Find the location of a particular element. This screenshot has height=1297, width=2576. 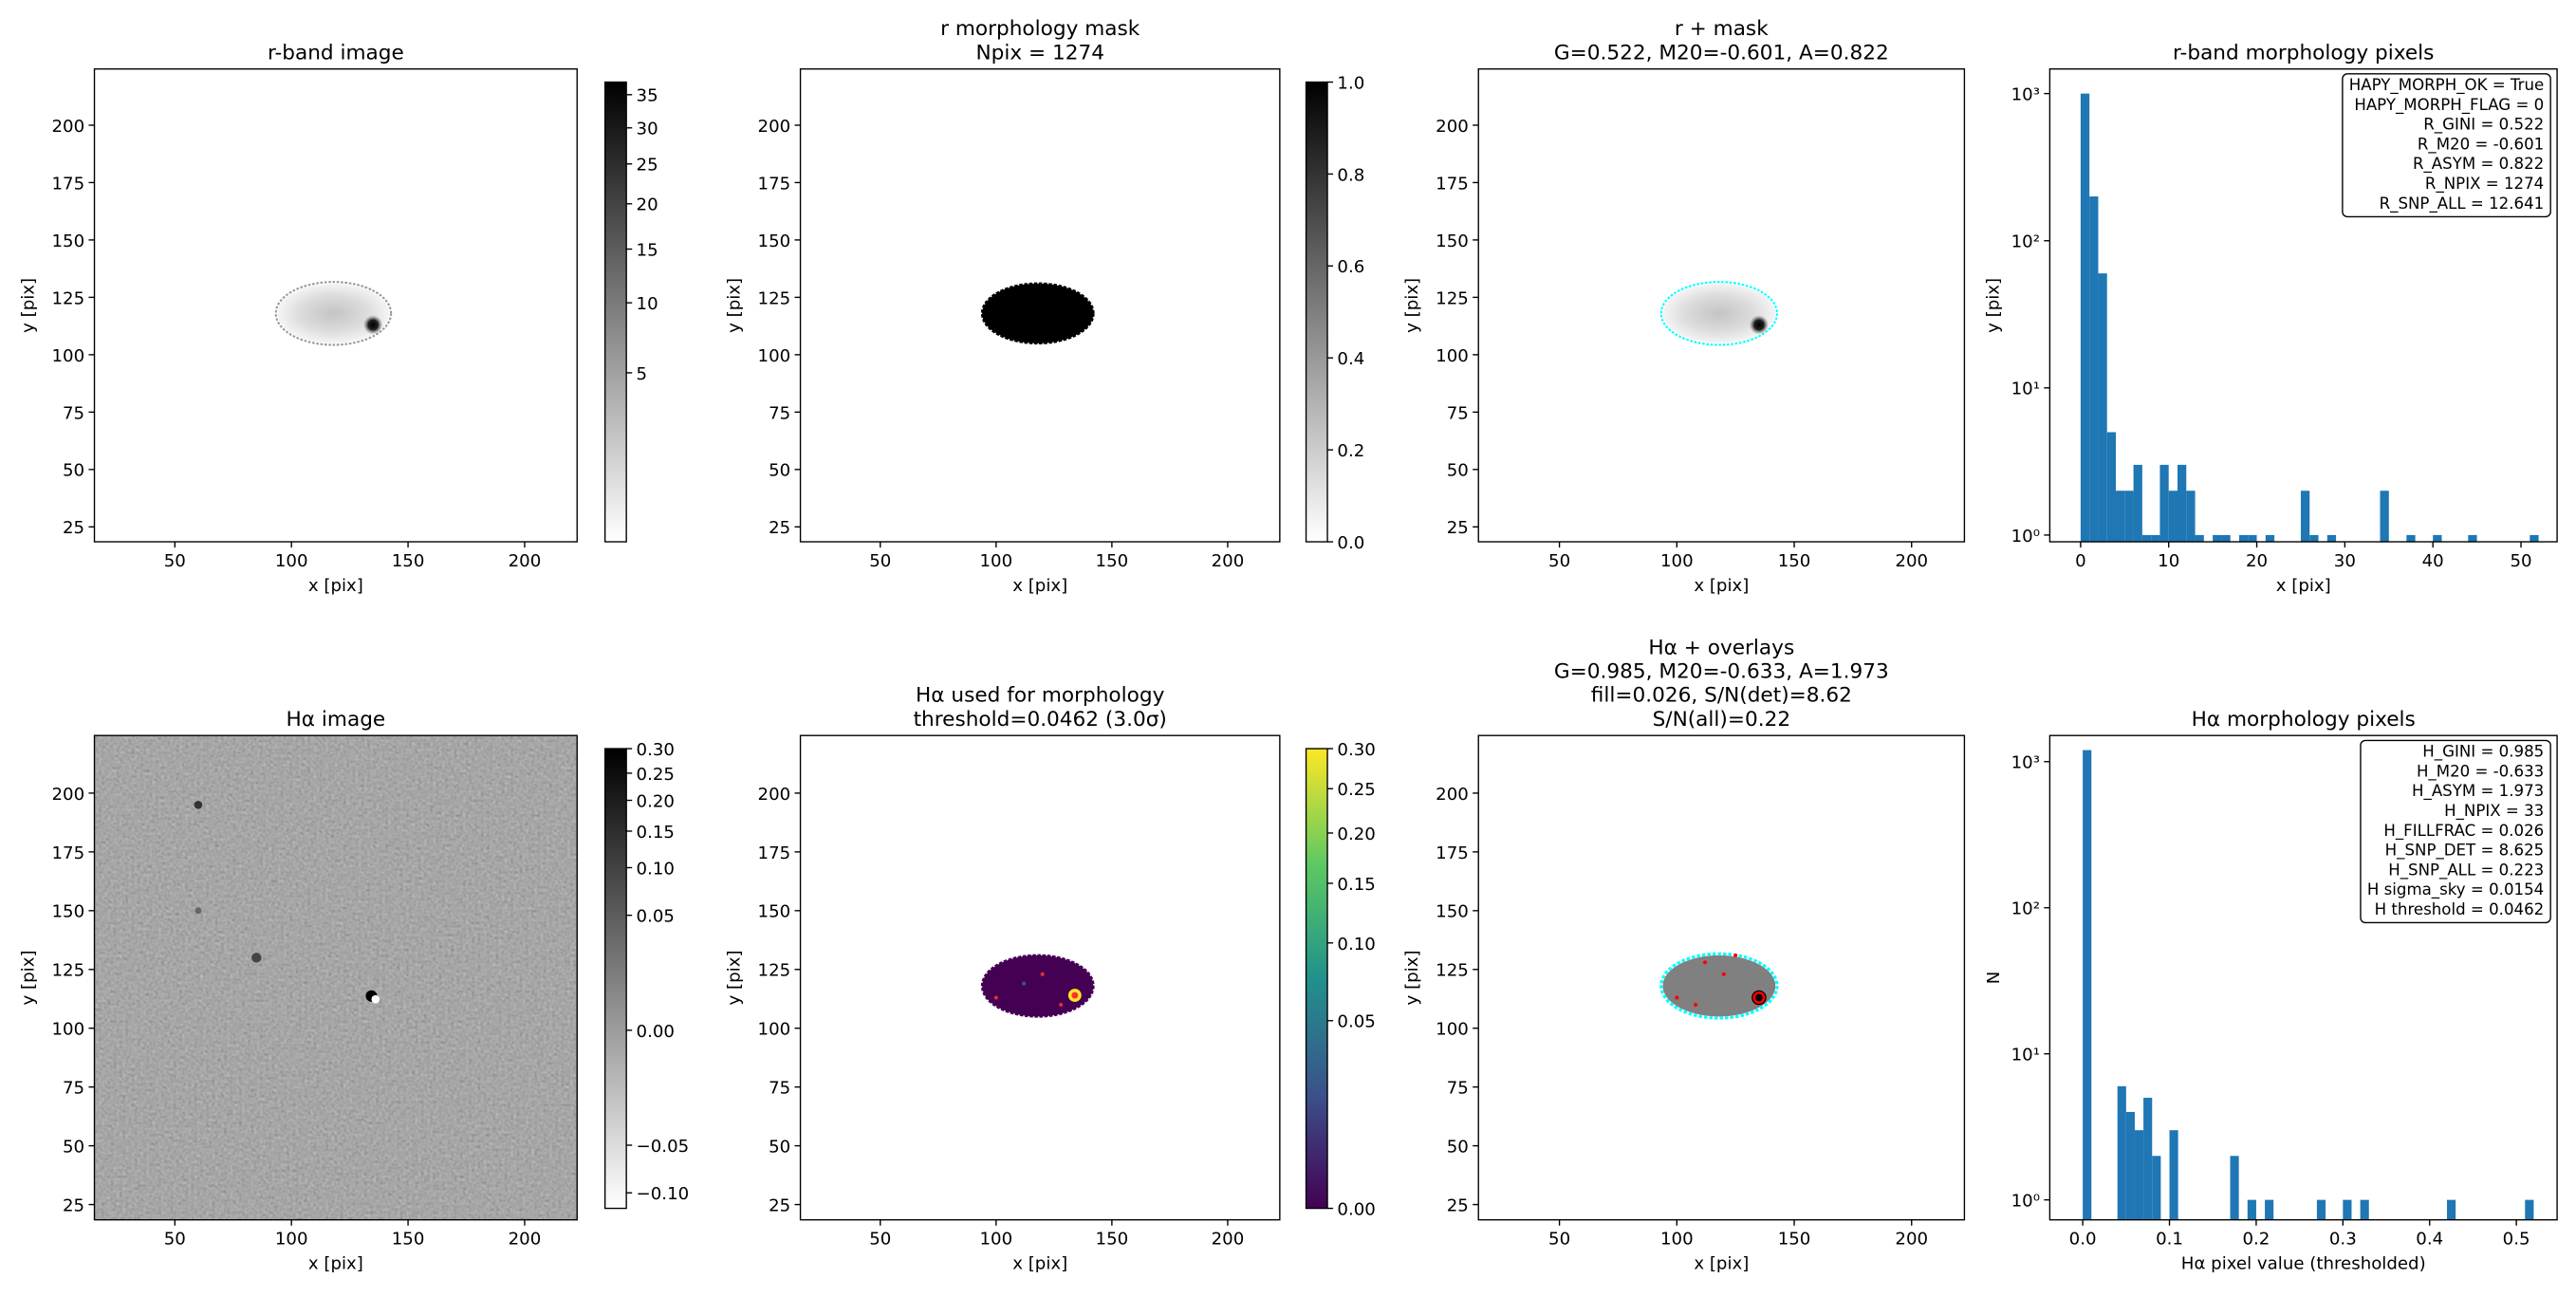

colorbar-tick-label: 20 is located at coordinates (647, 205).